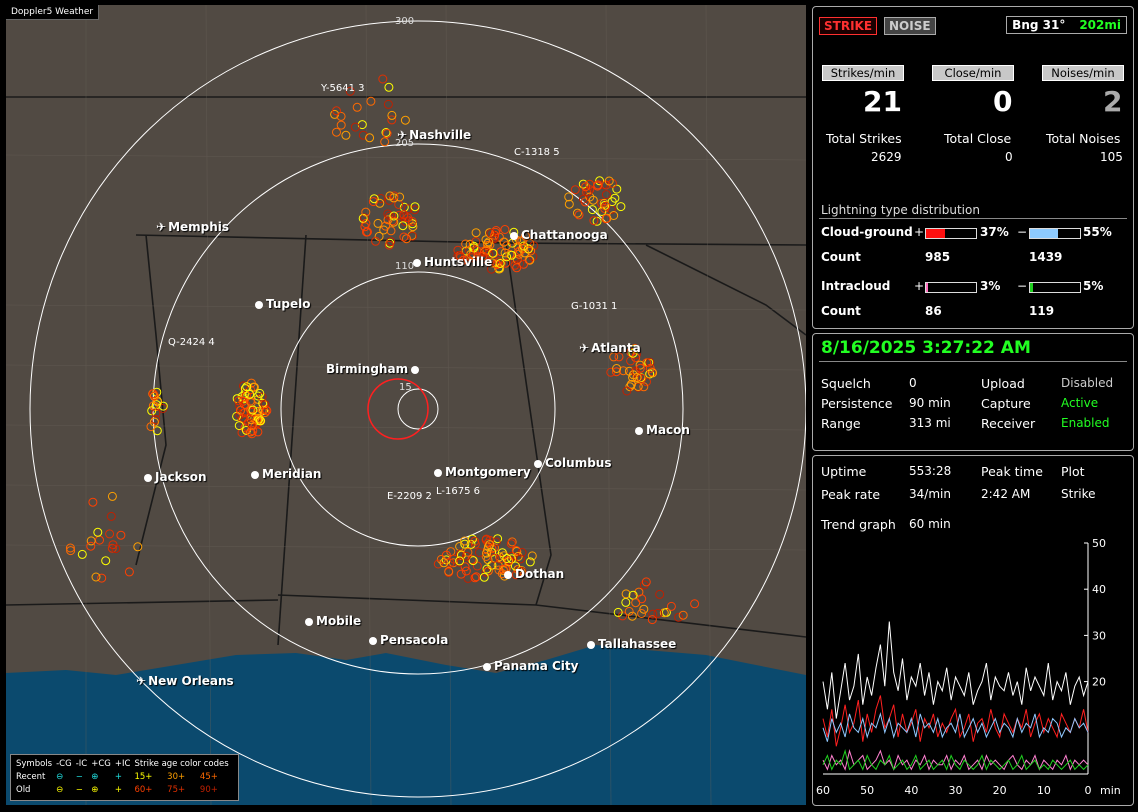 Image resolution: width=1138 pixels, height=812 pixels. Describe the element at coordinates (191, 342) in the screenshot. I see `storm-track-label: Q-2424 4` at that location.